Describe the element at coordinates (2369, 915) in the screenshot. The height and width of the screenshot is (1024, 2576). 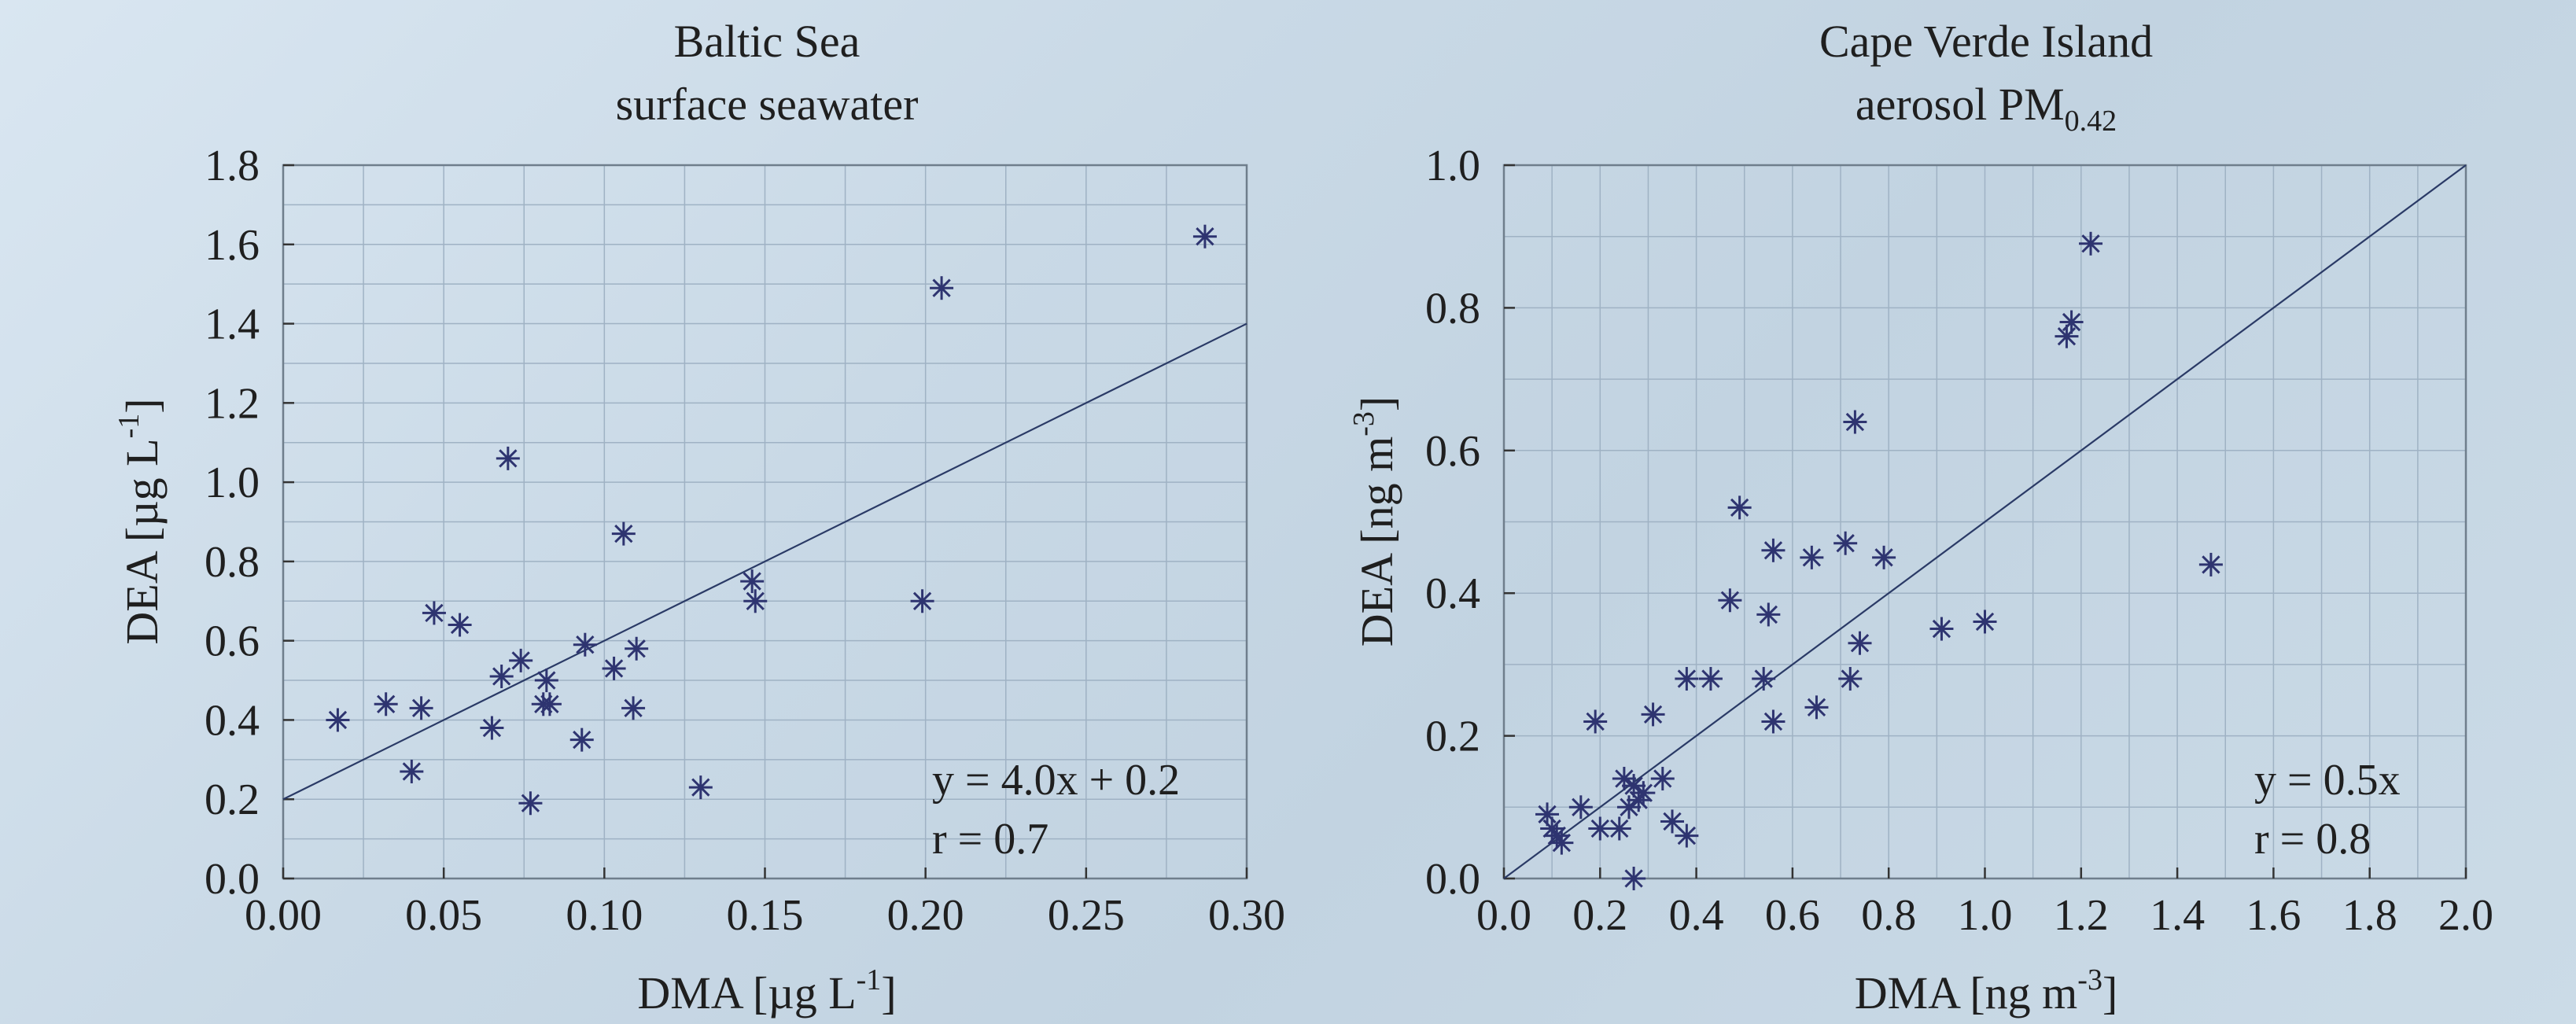
I see `x-tick-label: 1.8` at that location.